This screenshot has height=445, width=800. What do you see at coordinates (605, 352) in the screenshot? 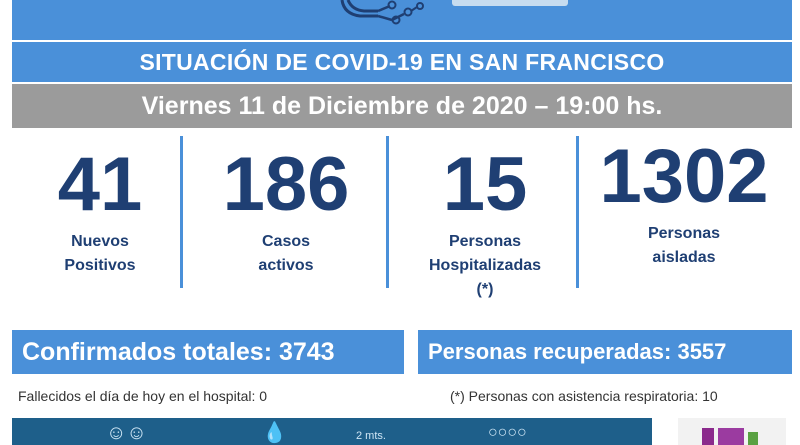
I see `personas-recuperadas: Personas recuperadas: 3557` at bounding box center [605, 352].